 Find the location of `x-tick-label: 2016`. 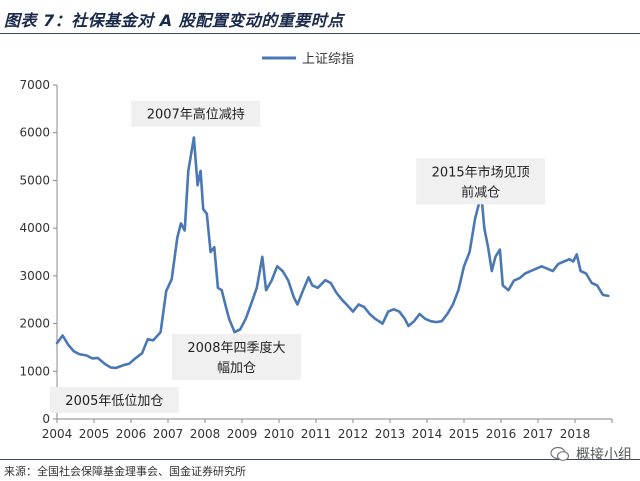

x-tick-label: 2016 is located at coordinates (501, 434).